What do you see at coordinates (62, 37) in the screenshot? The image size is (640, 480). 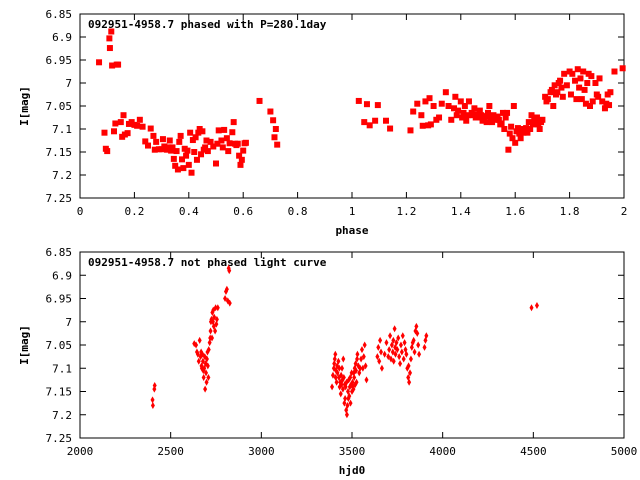 I see `y-tick-label: 6.9` at bounding box center [62, 37].